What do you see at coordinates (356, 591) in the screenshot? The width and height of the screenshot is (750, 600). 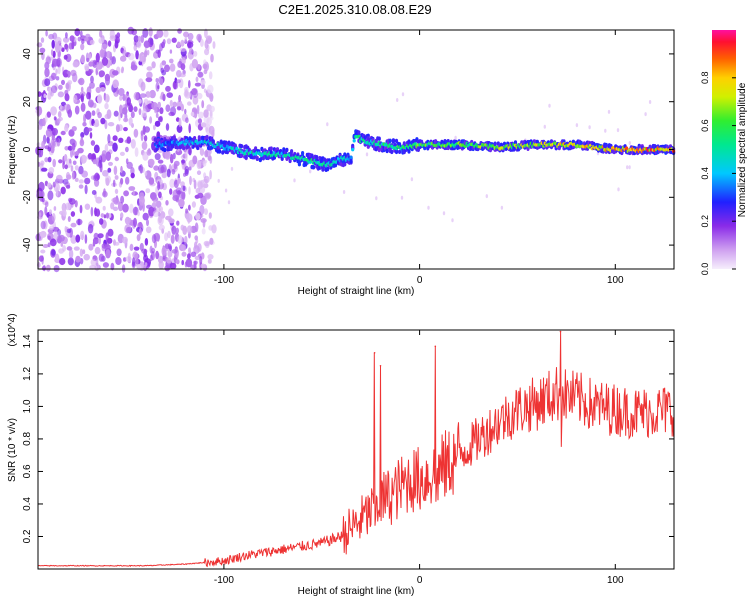 I see `snr-x-axis-label: Height of straight line (km)` at bounding box center [356, 591].